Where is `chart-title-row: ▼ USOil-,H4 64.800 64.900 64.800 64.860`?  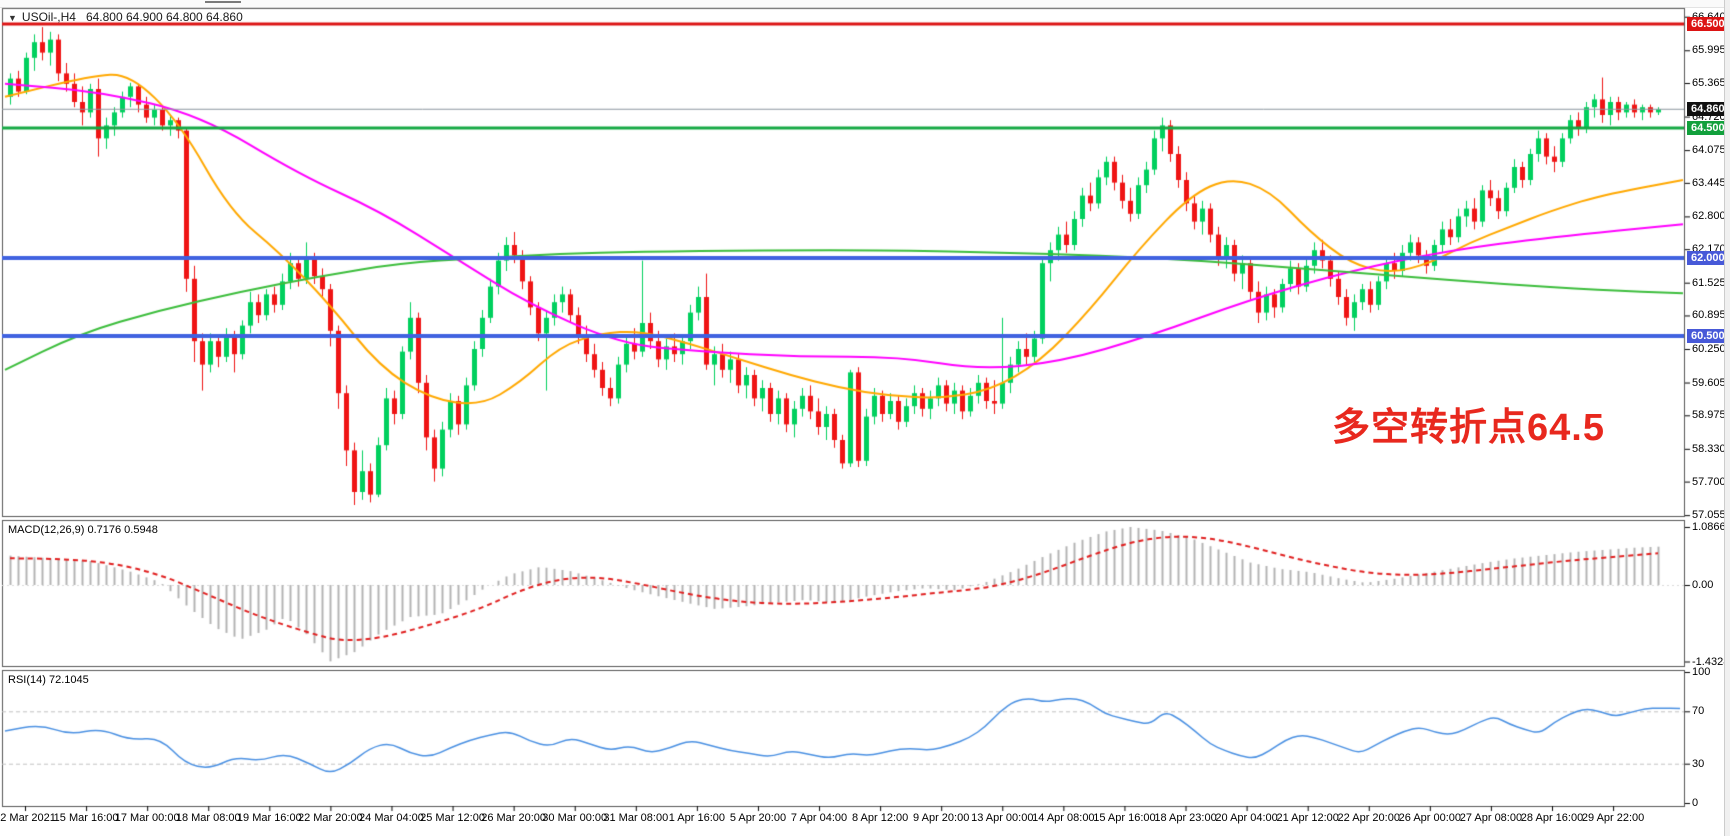
chart-title-row: ▼ USOil-,H4 64.800 64.900 64.800 64.860 is located at coordinates (125, 17).